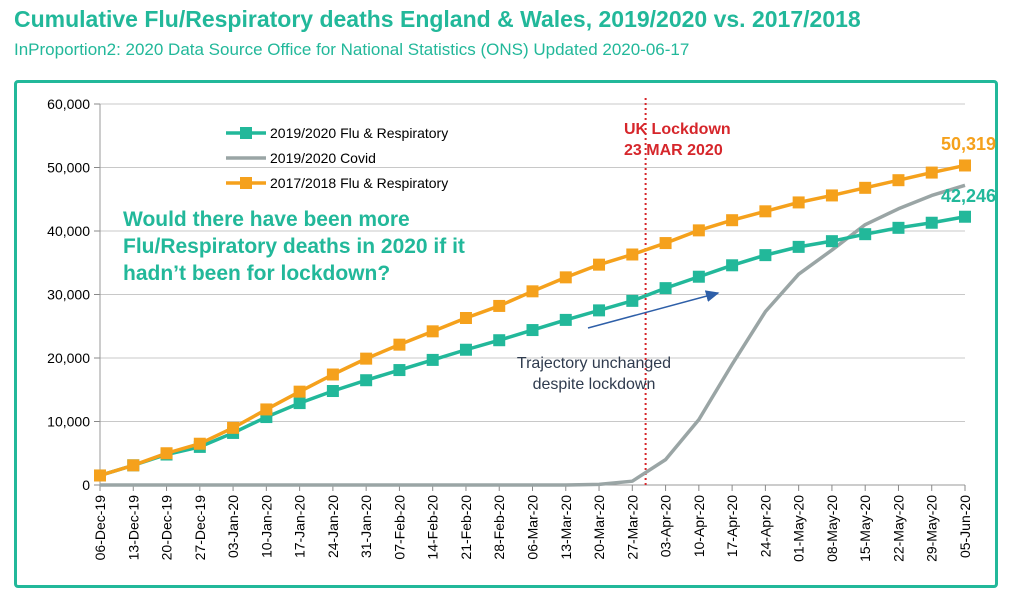 The height and width of the screenshot is (608, 1018). I want to click on x-tick-label: 07-Feb-20, so click(399, 527).